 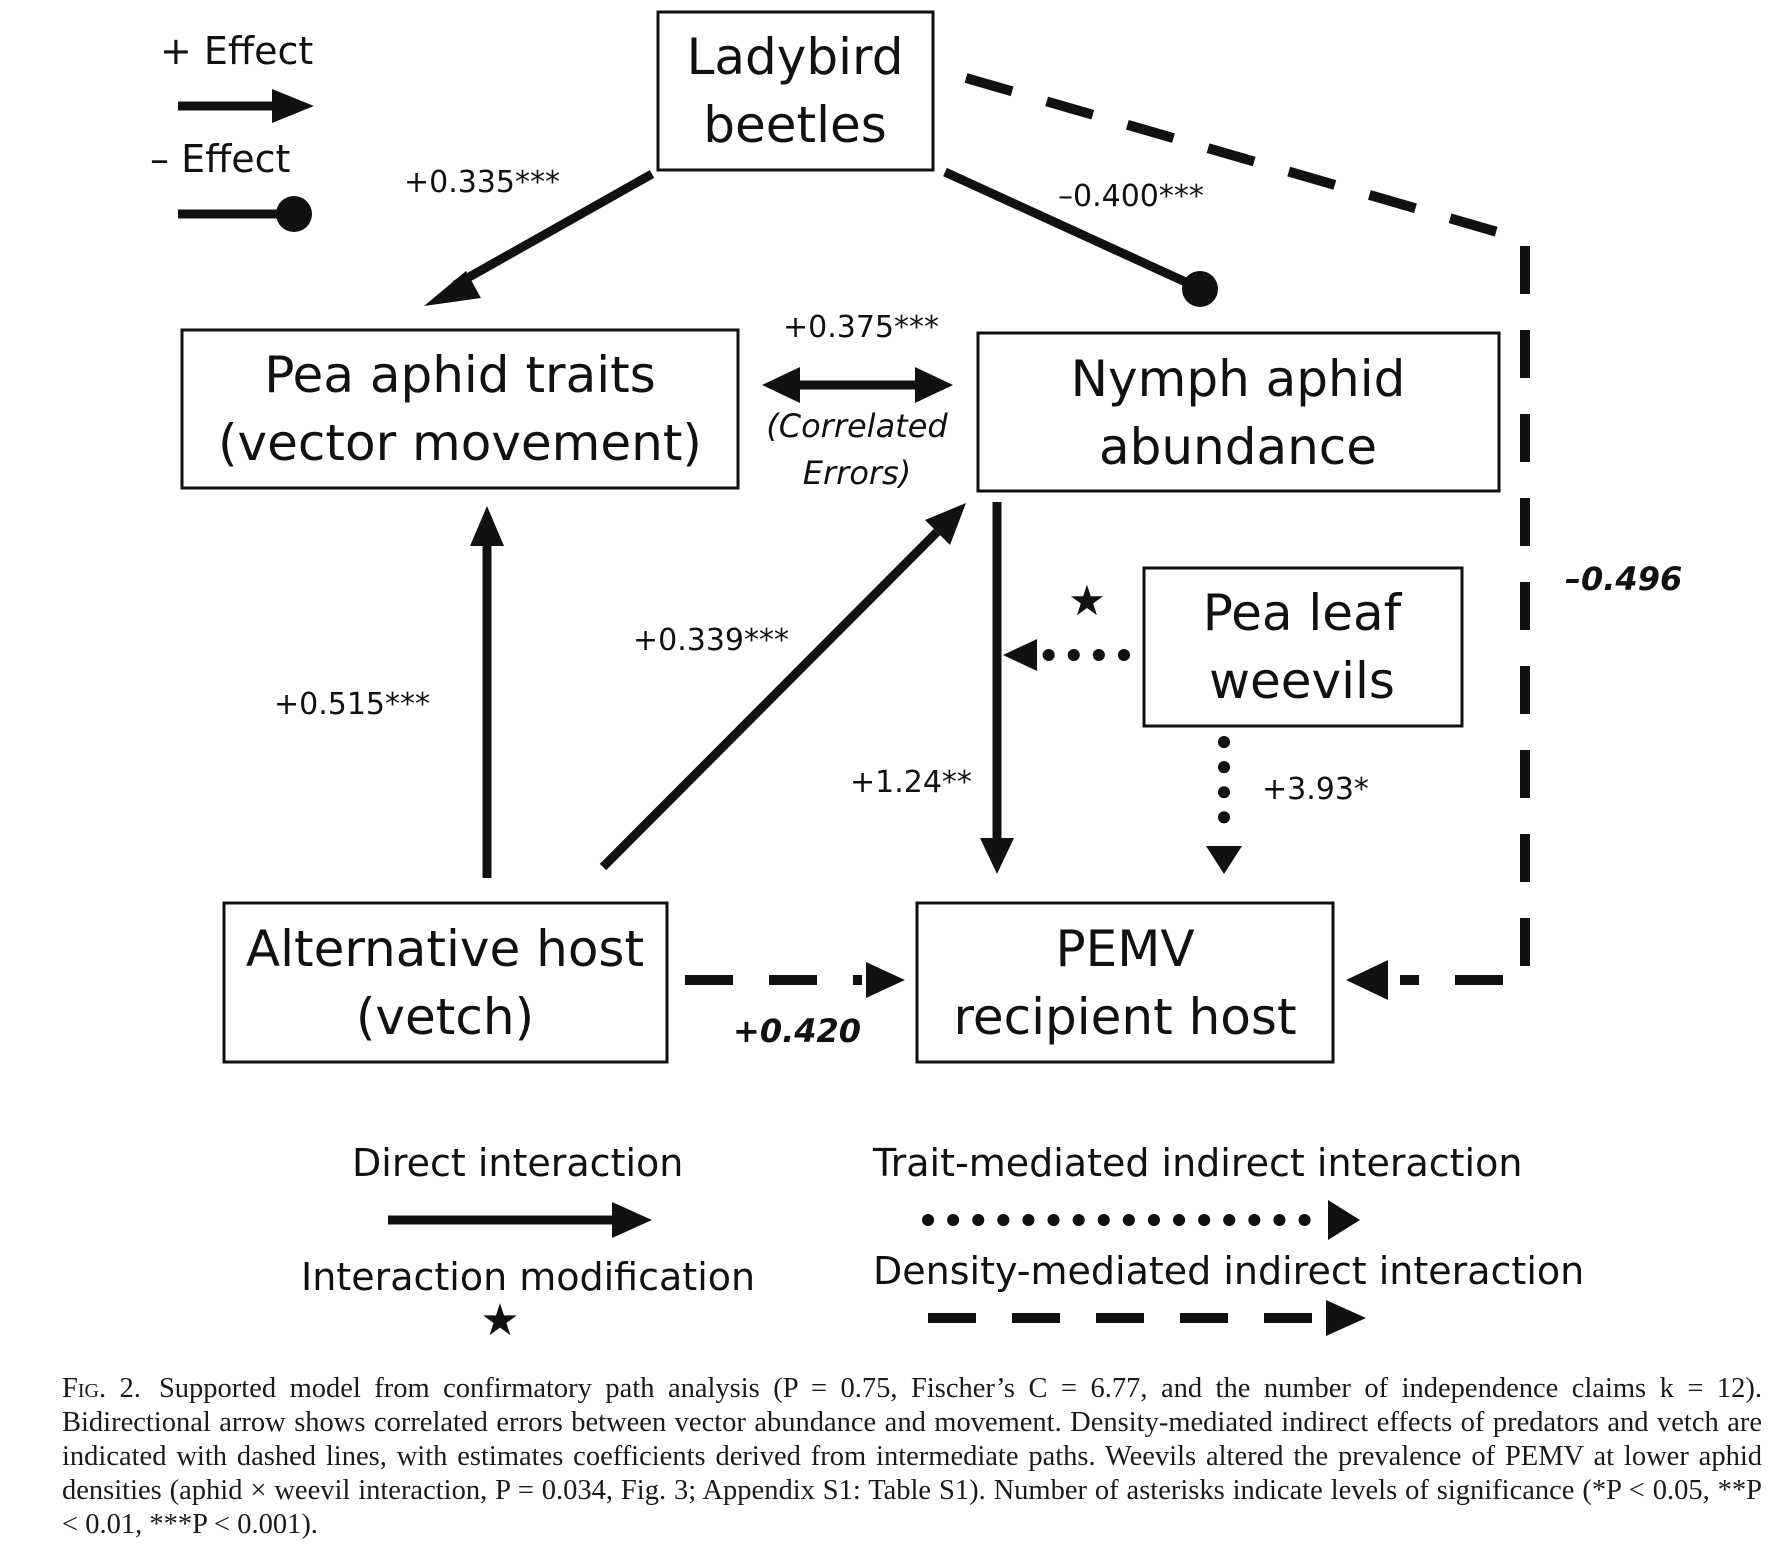 What do you see at coordinates (795, 57) in the screenshot?
I see `ladybird-label-line1: Ladybird` at bounding box center [795, 57].